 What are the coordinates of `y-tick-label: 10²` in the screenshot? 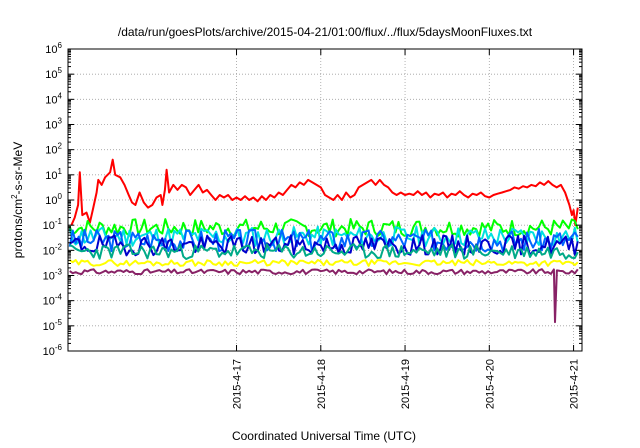 It's located at (53, 149).